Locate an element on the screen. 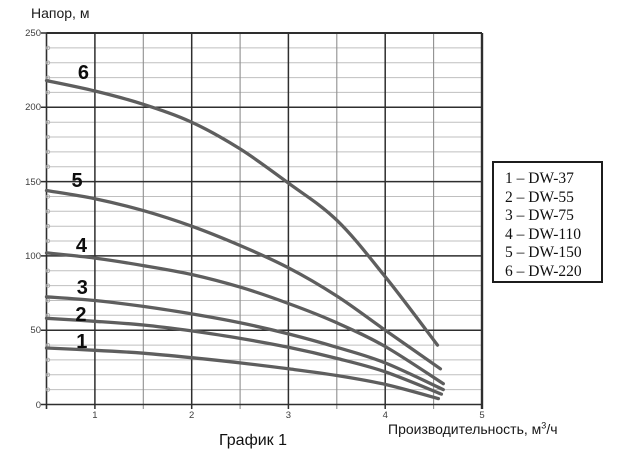  x-tick-label-5: 5 is located at coordinates (482, 415).